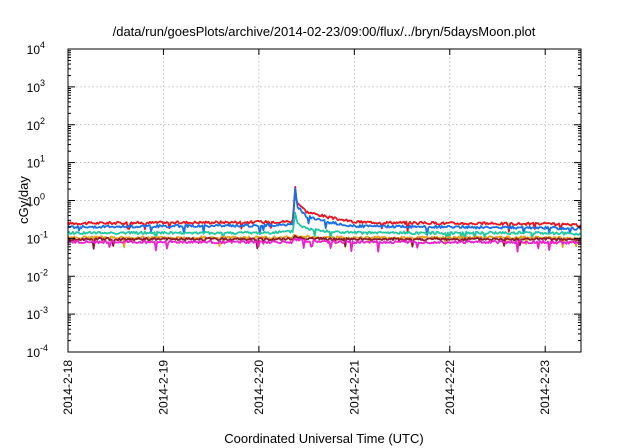 The height and width of the screenshot is (448, 640). Describe the element at coordinates (323, 438) in the screenshot. I see `x-axis-label: Coordinated Universal Time (UTC)` at that location.